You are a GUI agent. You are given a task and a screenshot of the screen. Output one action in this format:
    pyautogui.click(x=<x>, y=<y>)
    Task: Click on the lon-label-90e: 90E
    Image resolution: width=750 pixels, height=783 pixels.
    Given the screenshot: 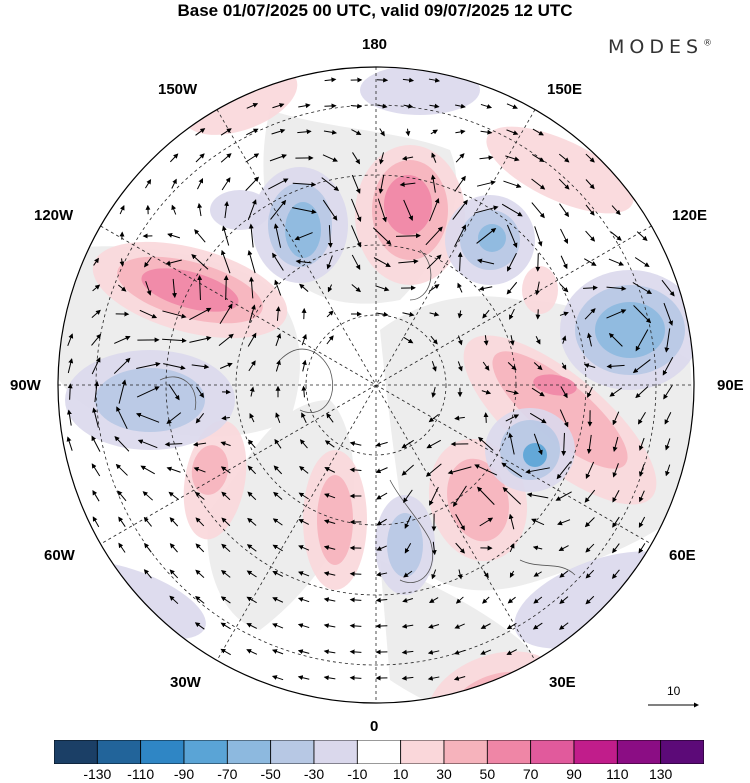 What is the action you would take?
    pyautogui.click(x=730, y=385)
    